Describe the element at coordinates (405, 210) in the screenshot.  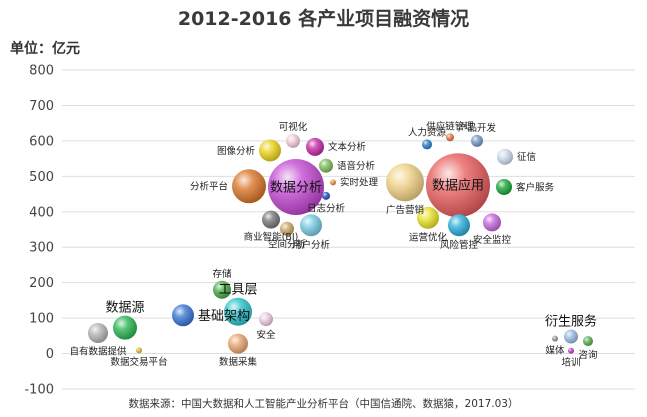
I see `bubble-label: 广告营销` at that location.